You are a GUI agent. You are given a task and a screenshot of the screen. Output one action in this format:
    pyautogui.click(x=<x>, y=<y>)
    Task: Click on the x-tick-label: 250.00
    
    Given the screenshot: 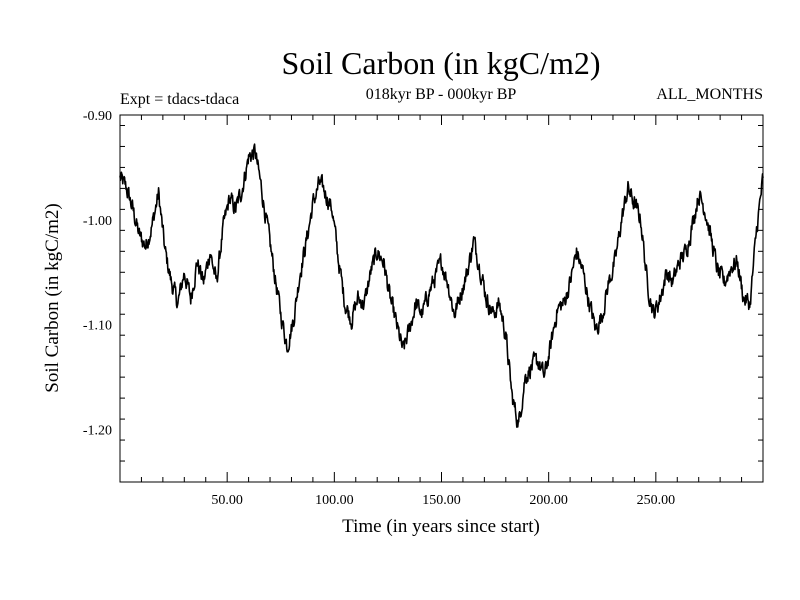 What is the action you would take?
    pyautogui.click(x=656, y=500)
    